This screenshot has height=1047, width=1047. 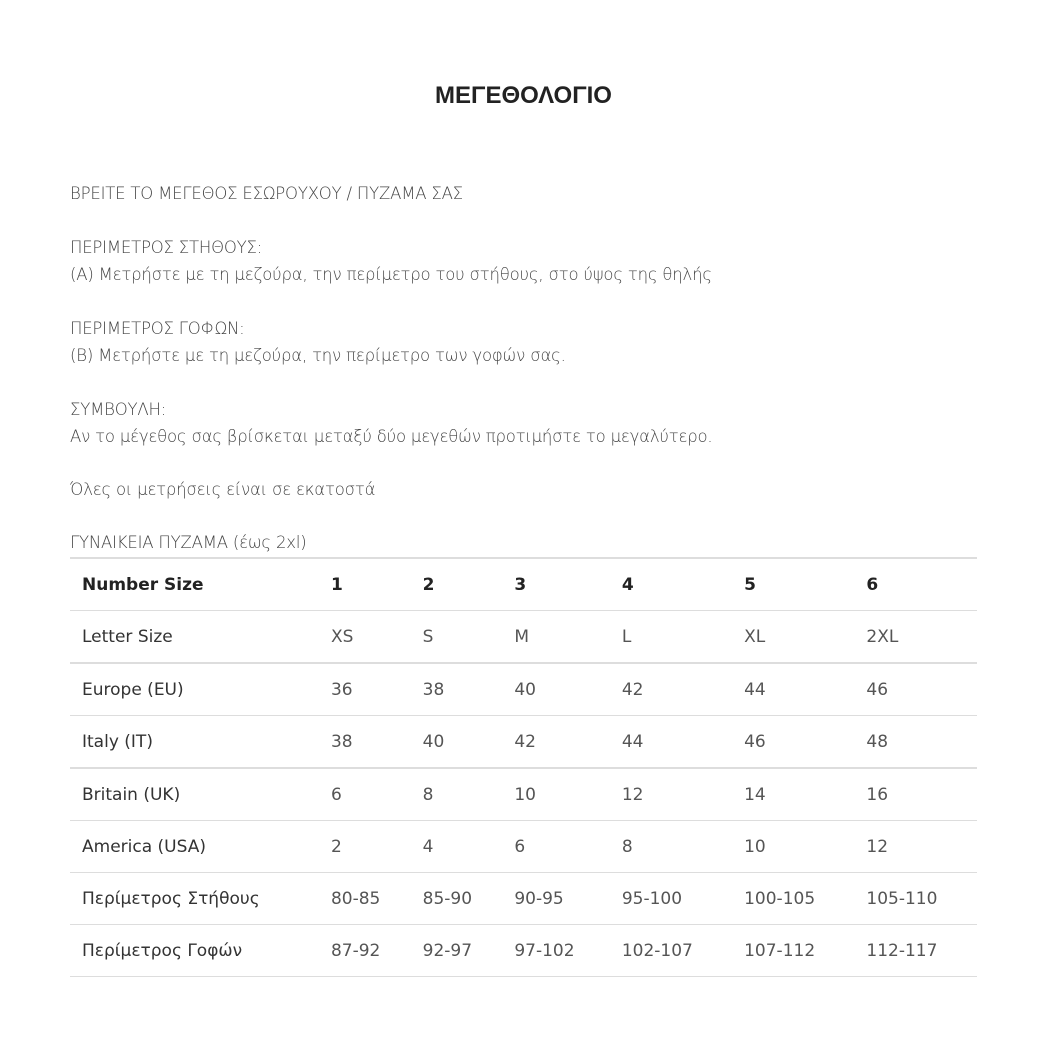 I want to click on table-cell: 1, so click(x=376, y=584).